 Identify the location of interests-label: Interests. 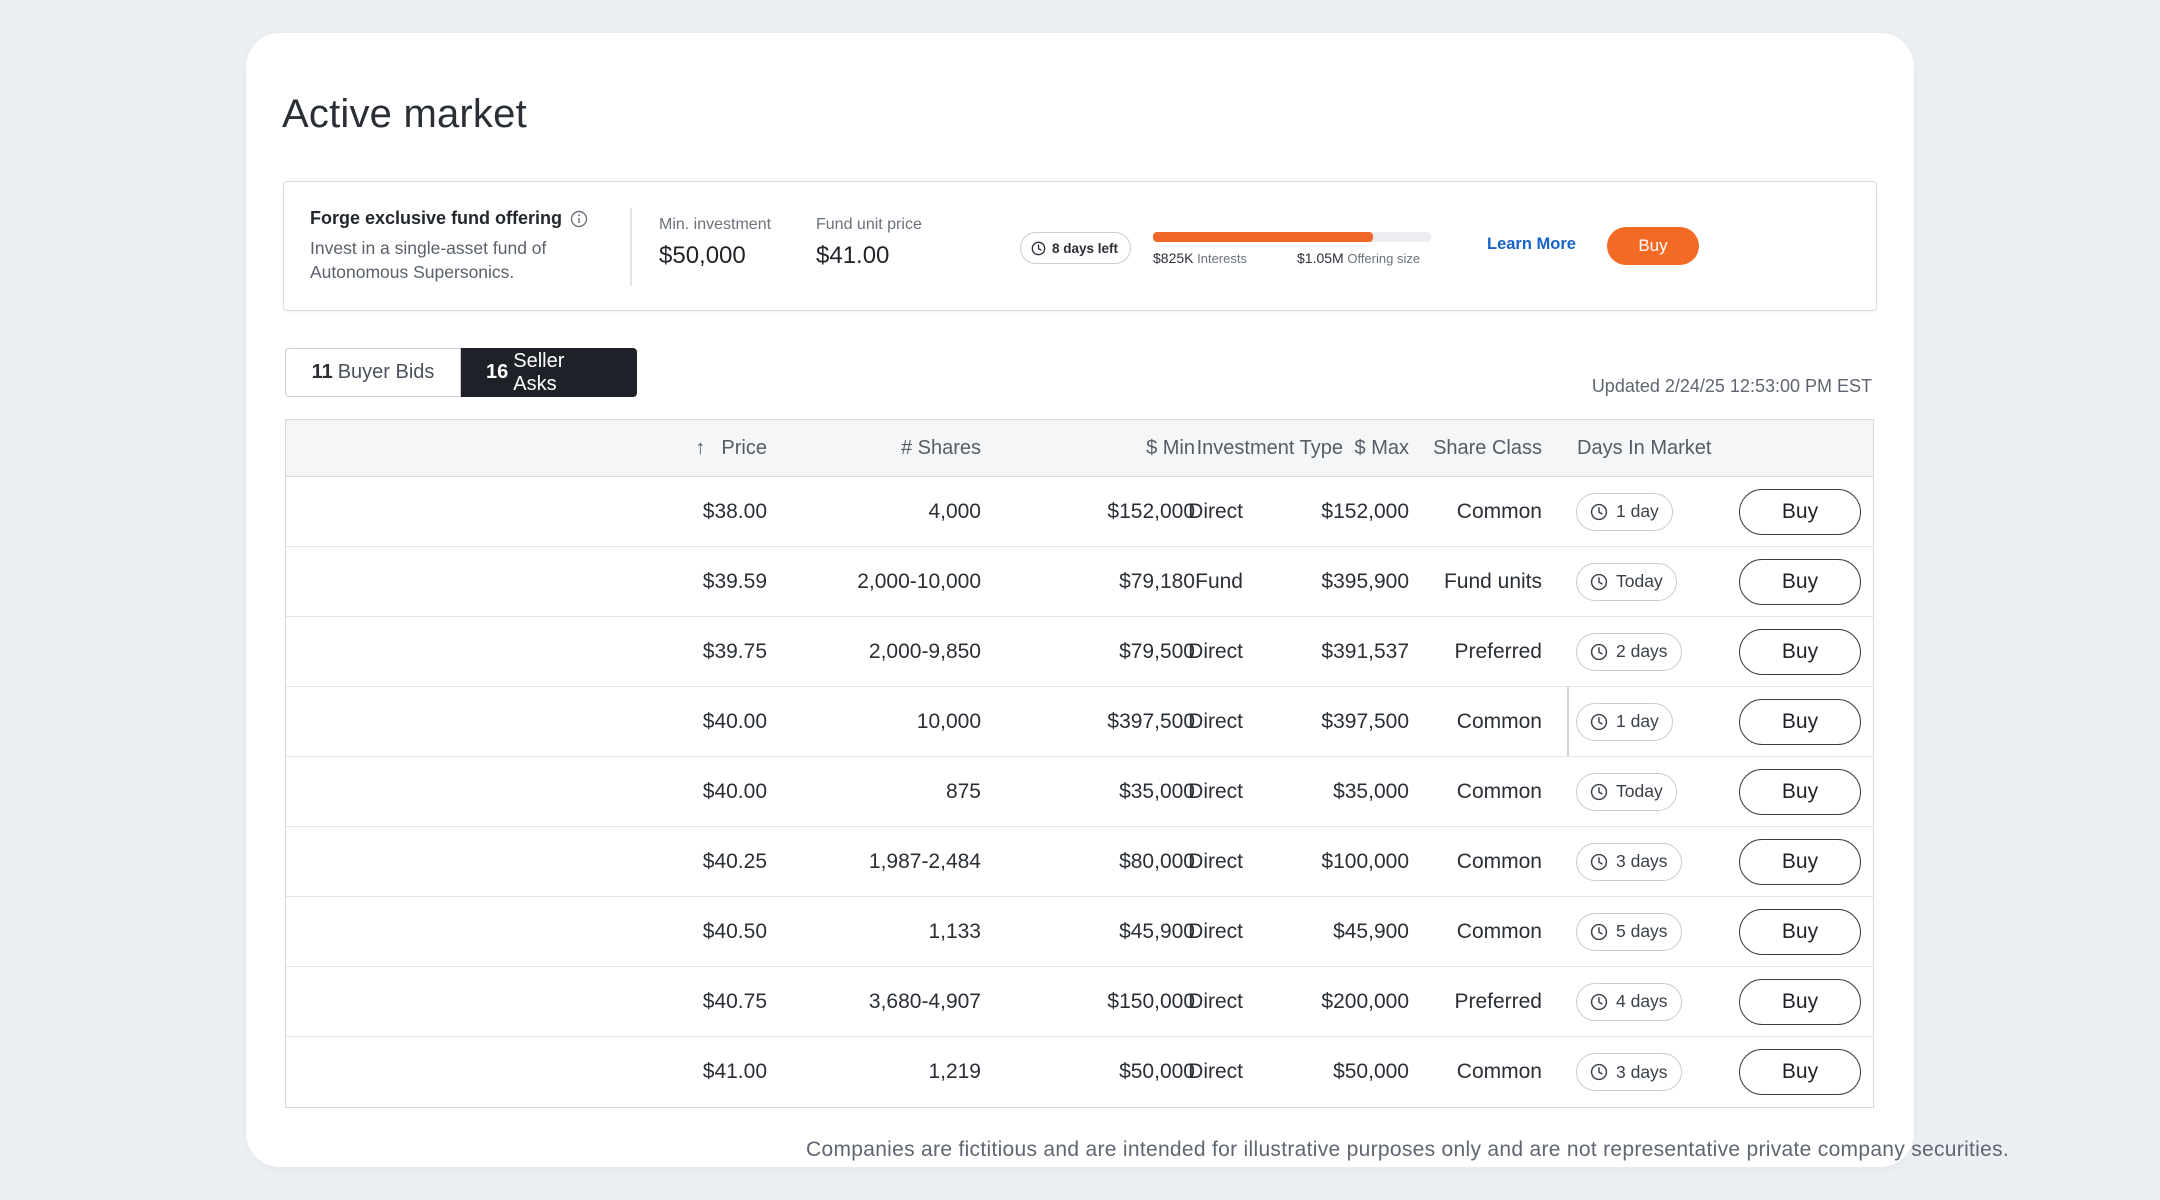
(1222, 258).